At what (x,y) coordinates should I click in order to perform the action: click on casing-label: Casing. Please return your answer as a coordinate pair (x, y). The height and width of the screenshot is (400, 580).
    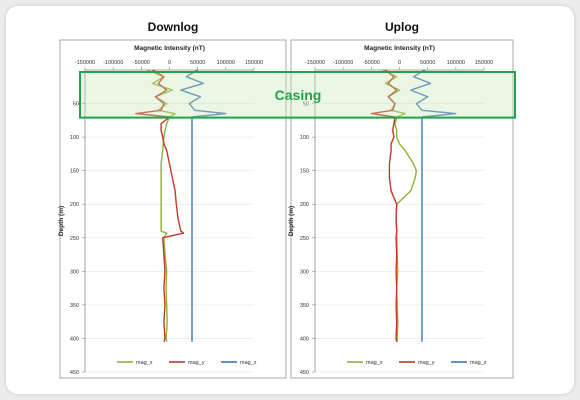
    Looking at the image, I should click on (298, 95).